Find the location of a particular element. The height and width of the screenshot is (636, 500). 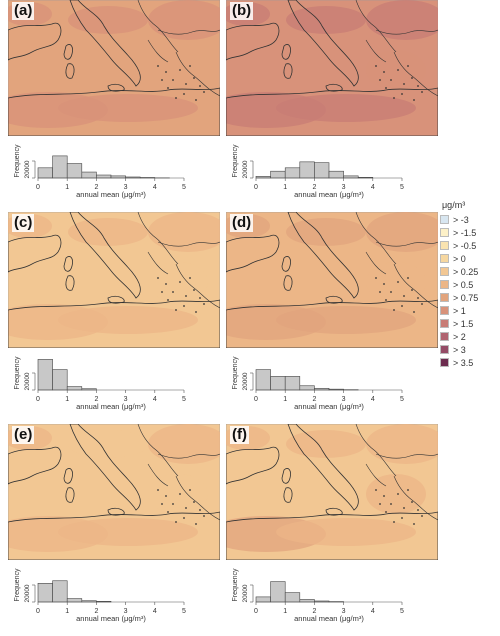

legend-label: > 0 is located at coordinates (459, 258).